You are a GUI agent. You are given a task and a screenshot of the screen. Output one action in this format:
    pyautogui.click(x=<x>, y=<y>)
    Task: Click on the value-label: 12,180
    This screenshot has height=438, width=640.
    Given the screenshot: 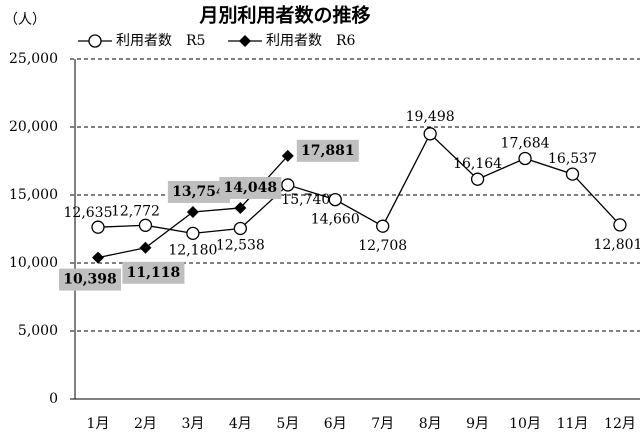 What is the action you would take?
    pyautogui.click(x=192, y=250)
    